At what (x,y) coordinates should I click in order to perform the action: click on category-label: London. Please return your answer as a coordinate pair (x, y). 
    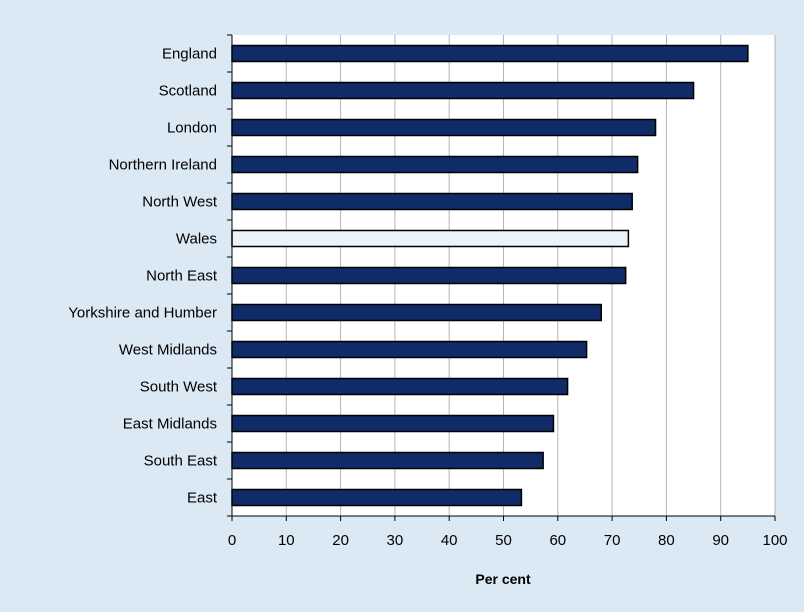
    Looking at the image, I should click on (192, 128).